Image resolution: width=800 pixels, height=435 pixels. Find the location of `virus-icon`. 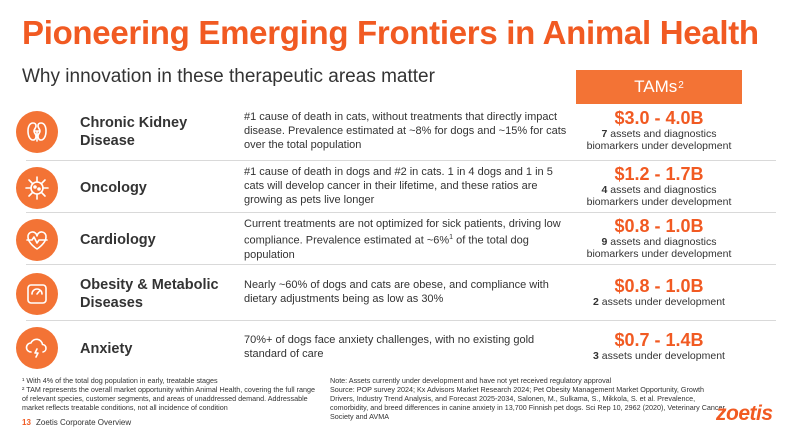

virus-icon is located at coordinates (37, 188).